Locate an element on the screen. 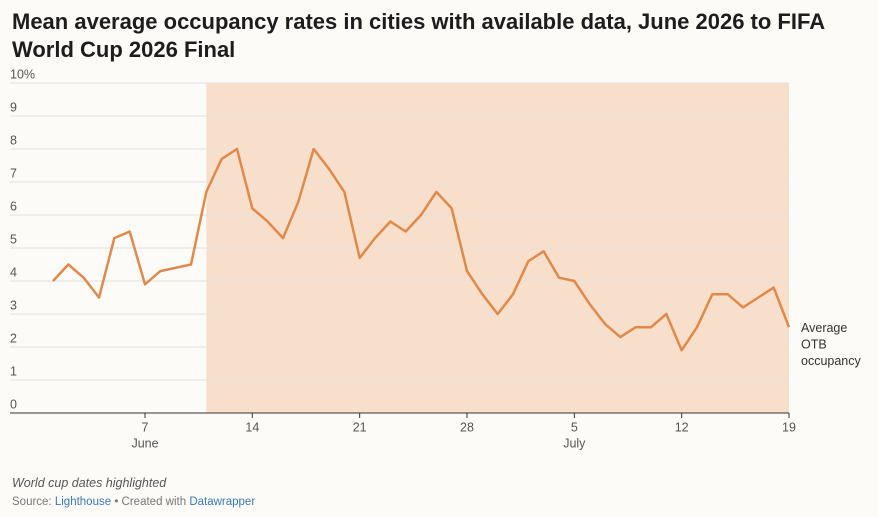 The width and height of the screenshot is (878, 517). source-label: Source: is located at coordinates (32, 502).